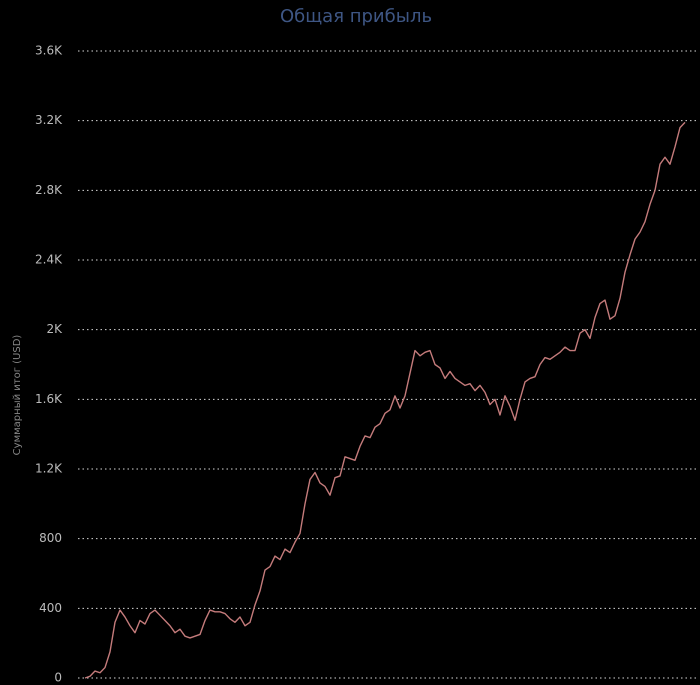  I want to click on y-tick-label: 800, so click(50, 538).